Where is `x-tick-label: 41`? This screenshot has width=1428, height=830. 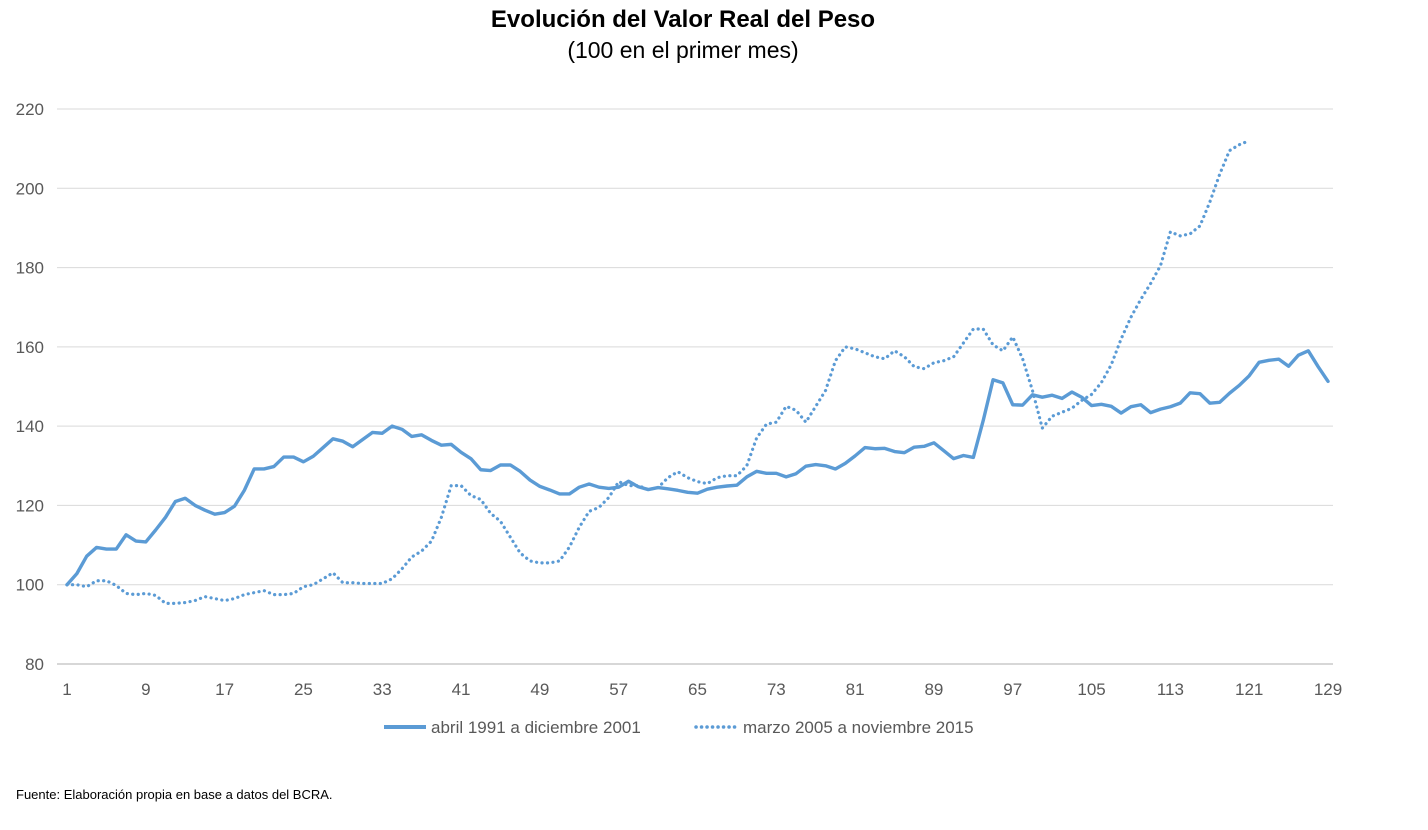
x-tick-label: 41 is located at coordinates (461, 689).